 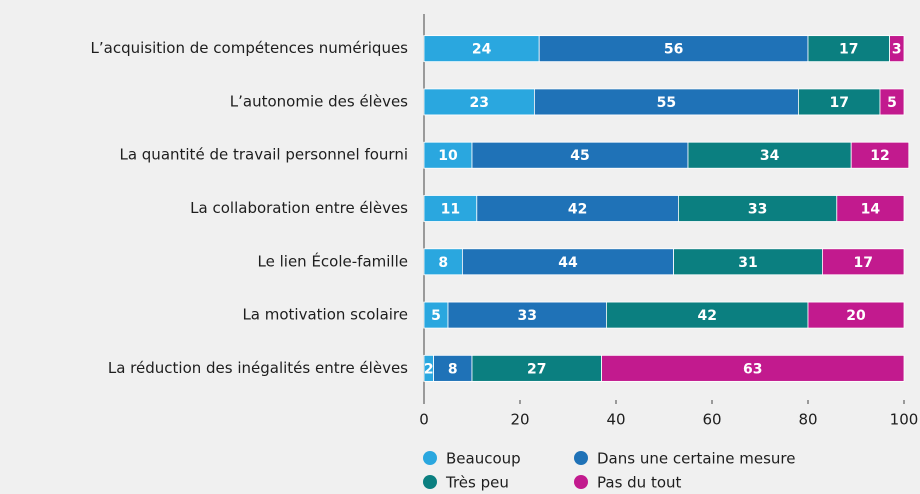 I want to click on category-label: La collaboration entre élèves, so click(x=299, y=208).